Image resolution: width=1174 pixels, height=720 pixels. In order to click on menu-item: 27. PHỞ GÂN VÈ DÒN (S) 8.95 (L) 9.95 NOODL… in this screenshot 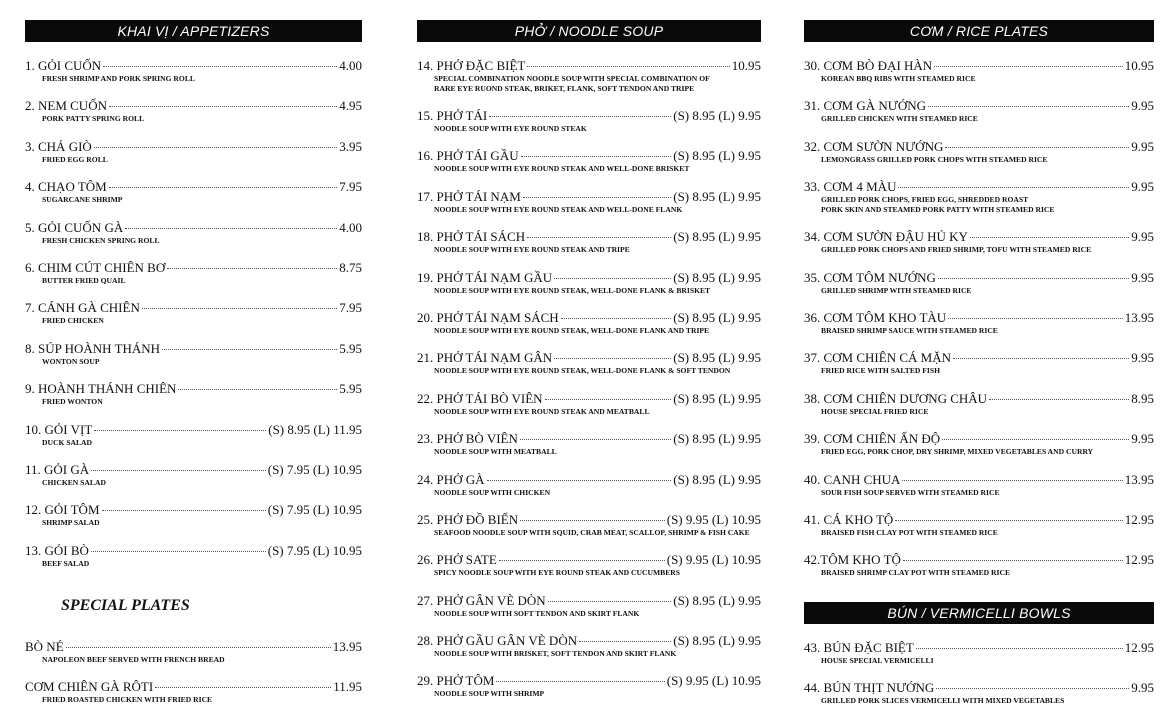, I will do `click(589, 613)`.